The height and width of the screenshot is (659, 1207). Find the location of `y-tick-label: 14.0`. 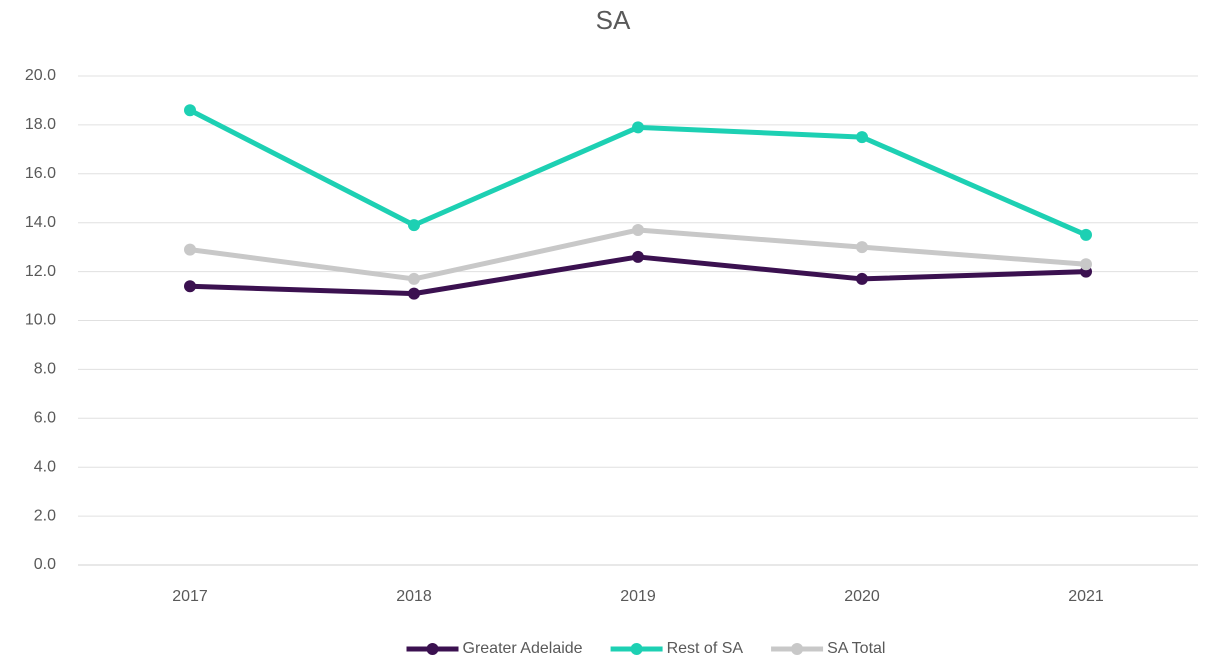

y-tick-label: 14.0 is located at coordinates (40, 222).